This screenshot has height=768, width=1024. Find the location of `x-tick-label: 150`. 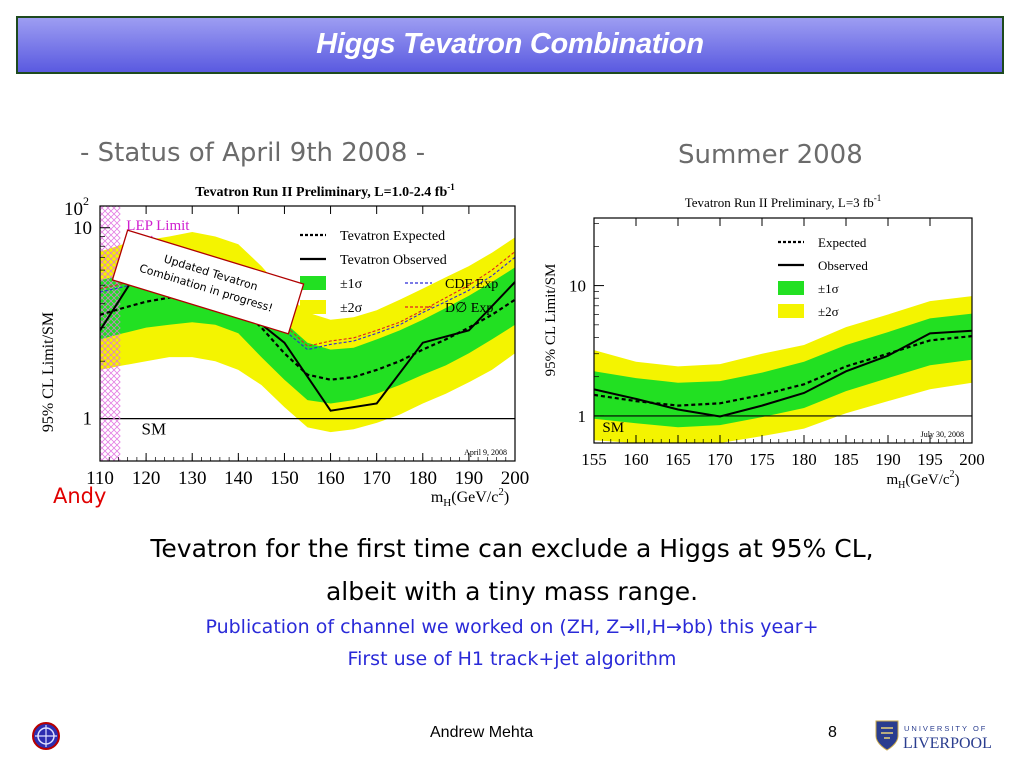

x-tick-label: 150 is located at coordinates (284, 478).